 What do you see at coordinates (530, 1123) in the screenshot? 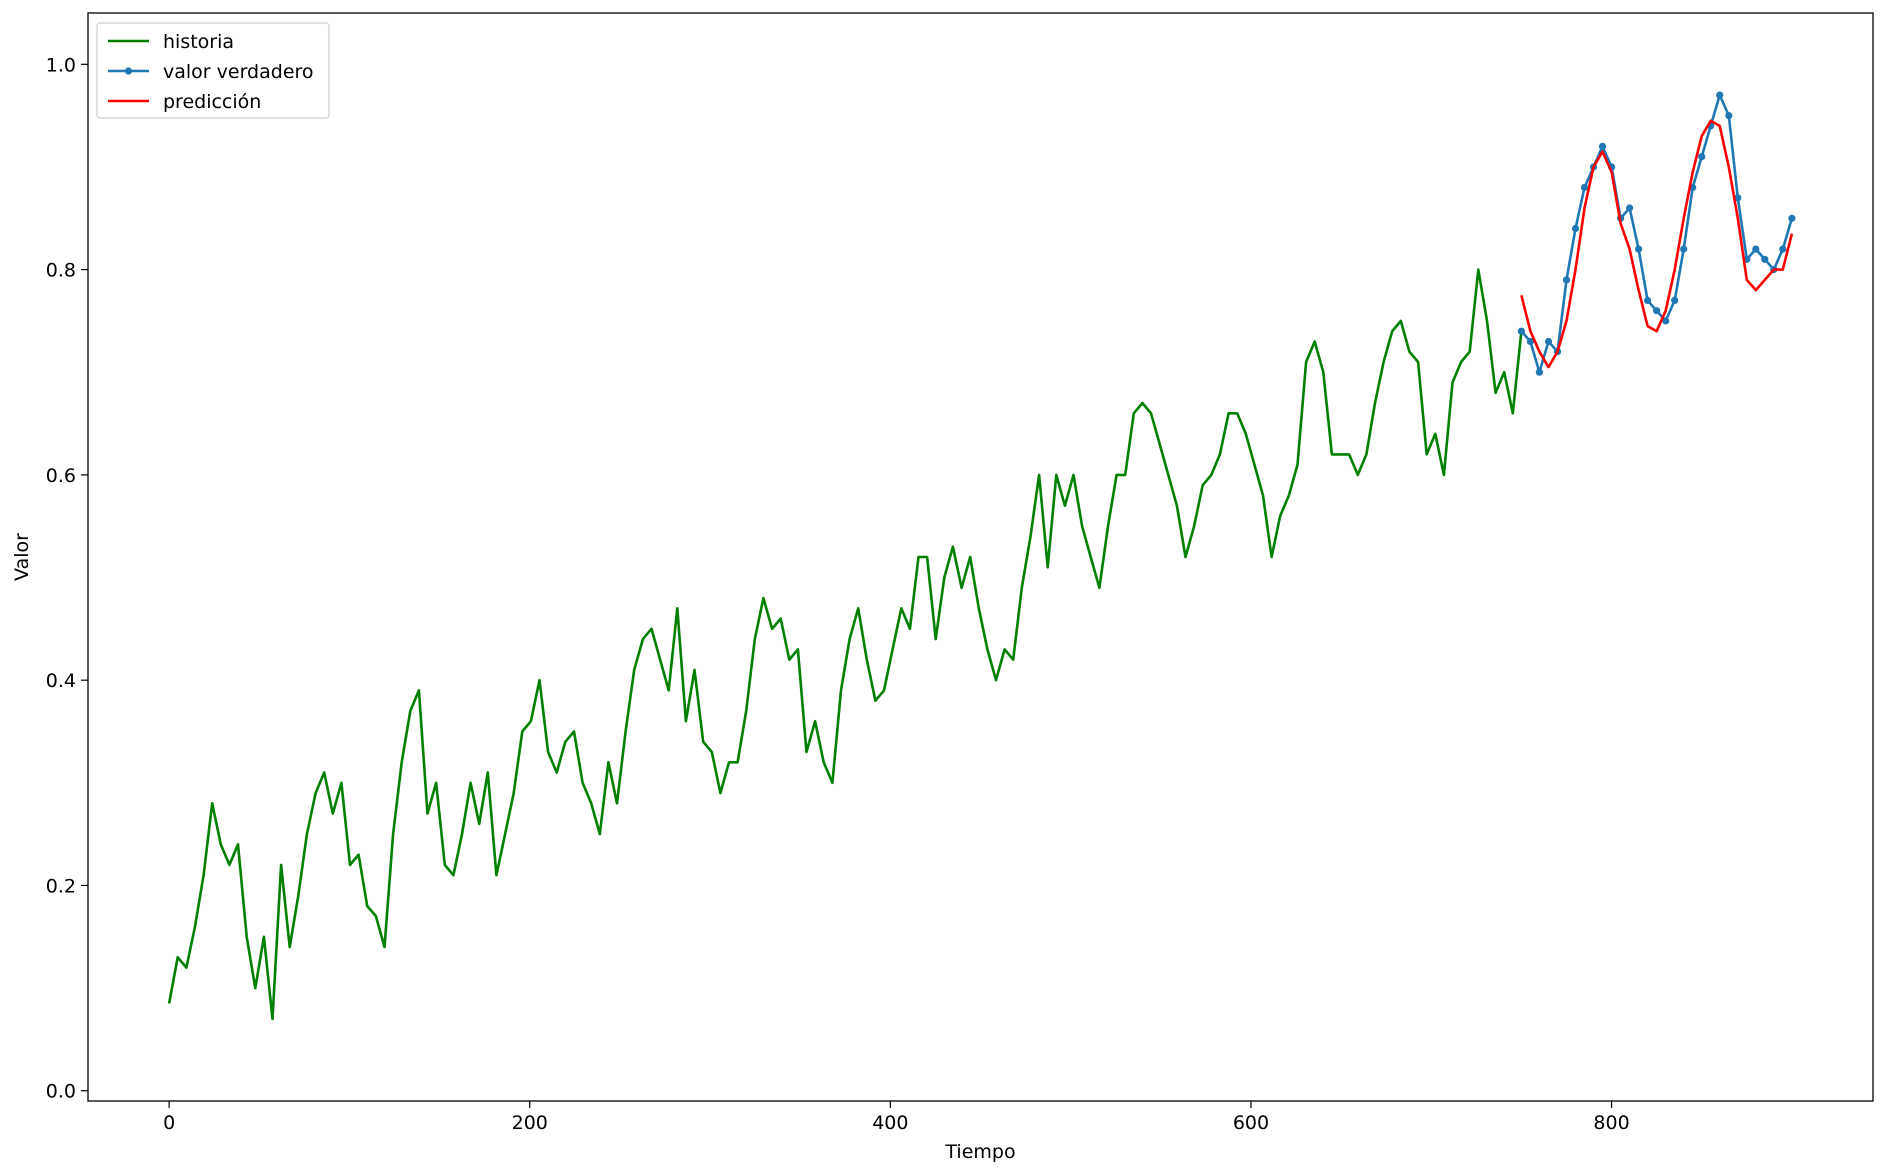
I see `x-tick-label: 200` at bounding box center [530, 1123].